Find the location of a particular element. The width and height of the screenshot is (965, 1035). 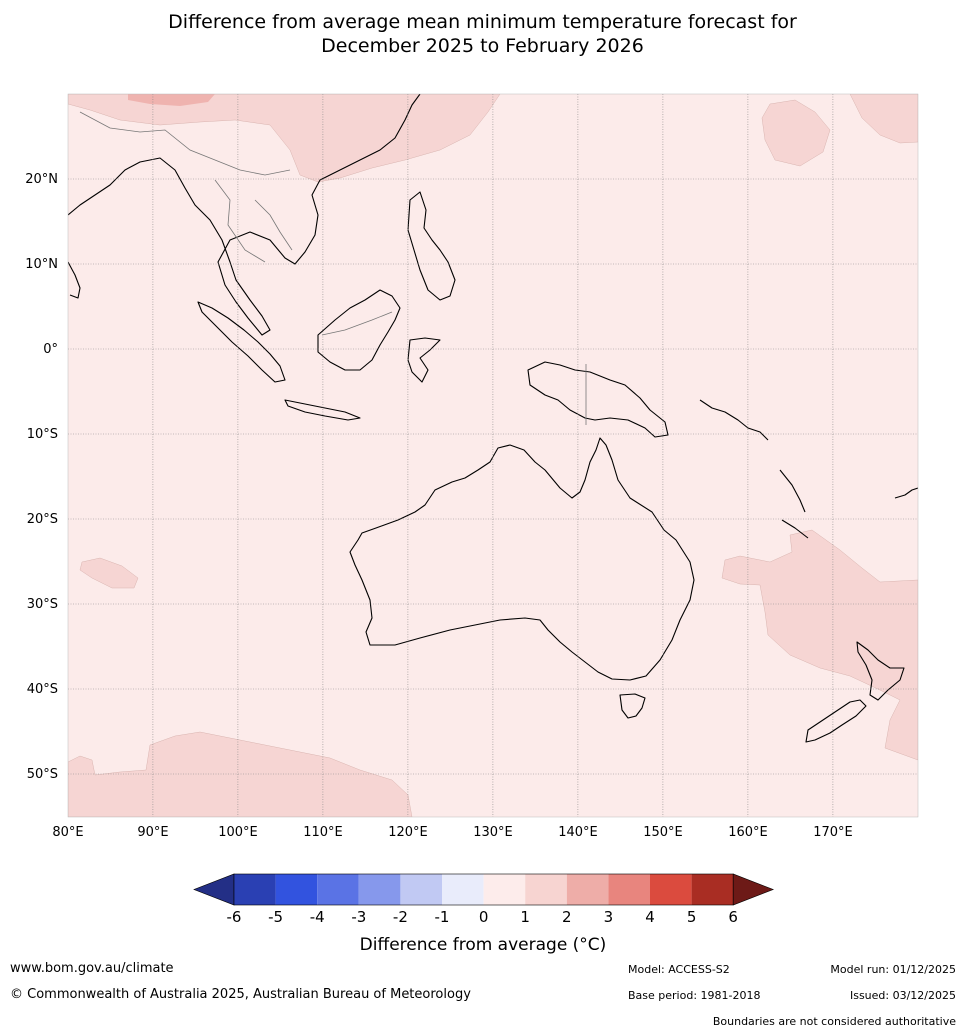

footer-website: www.bom.gov.au/climate is located at coordinates (92, 968).